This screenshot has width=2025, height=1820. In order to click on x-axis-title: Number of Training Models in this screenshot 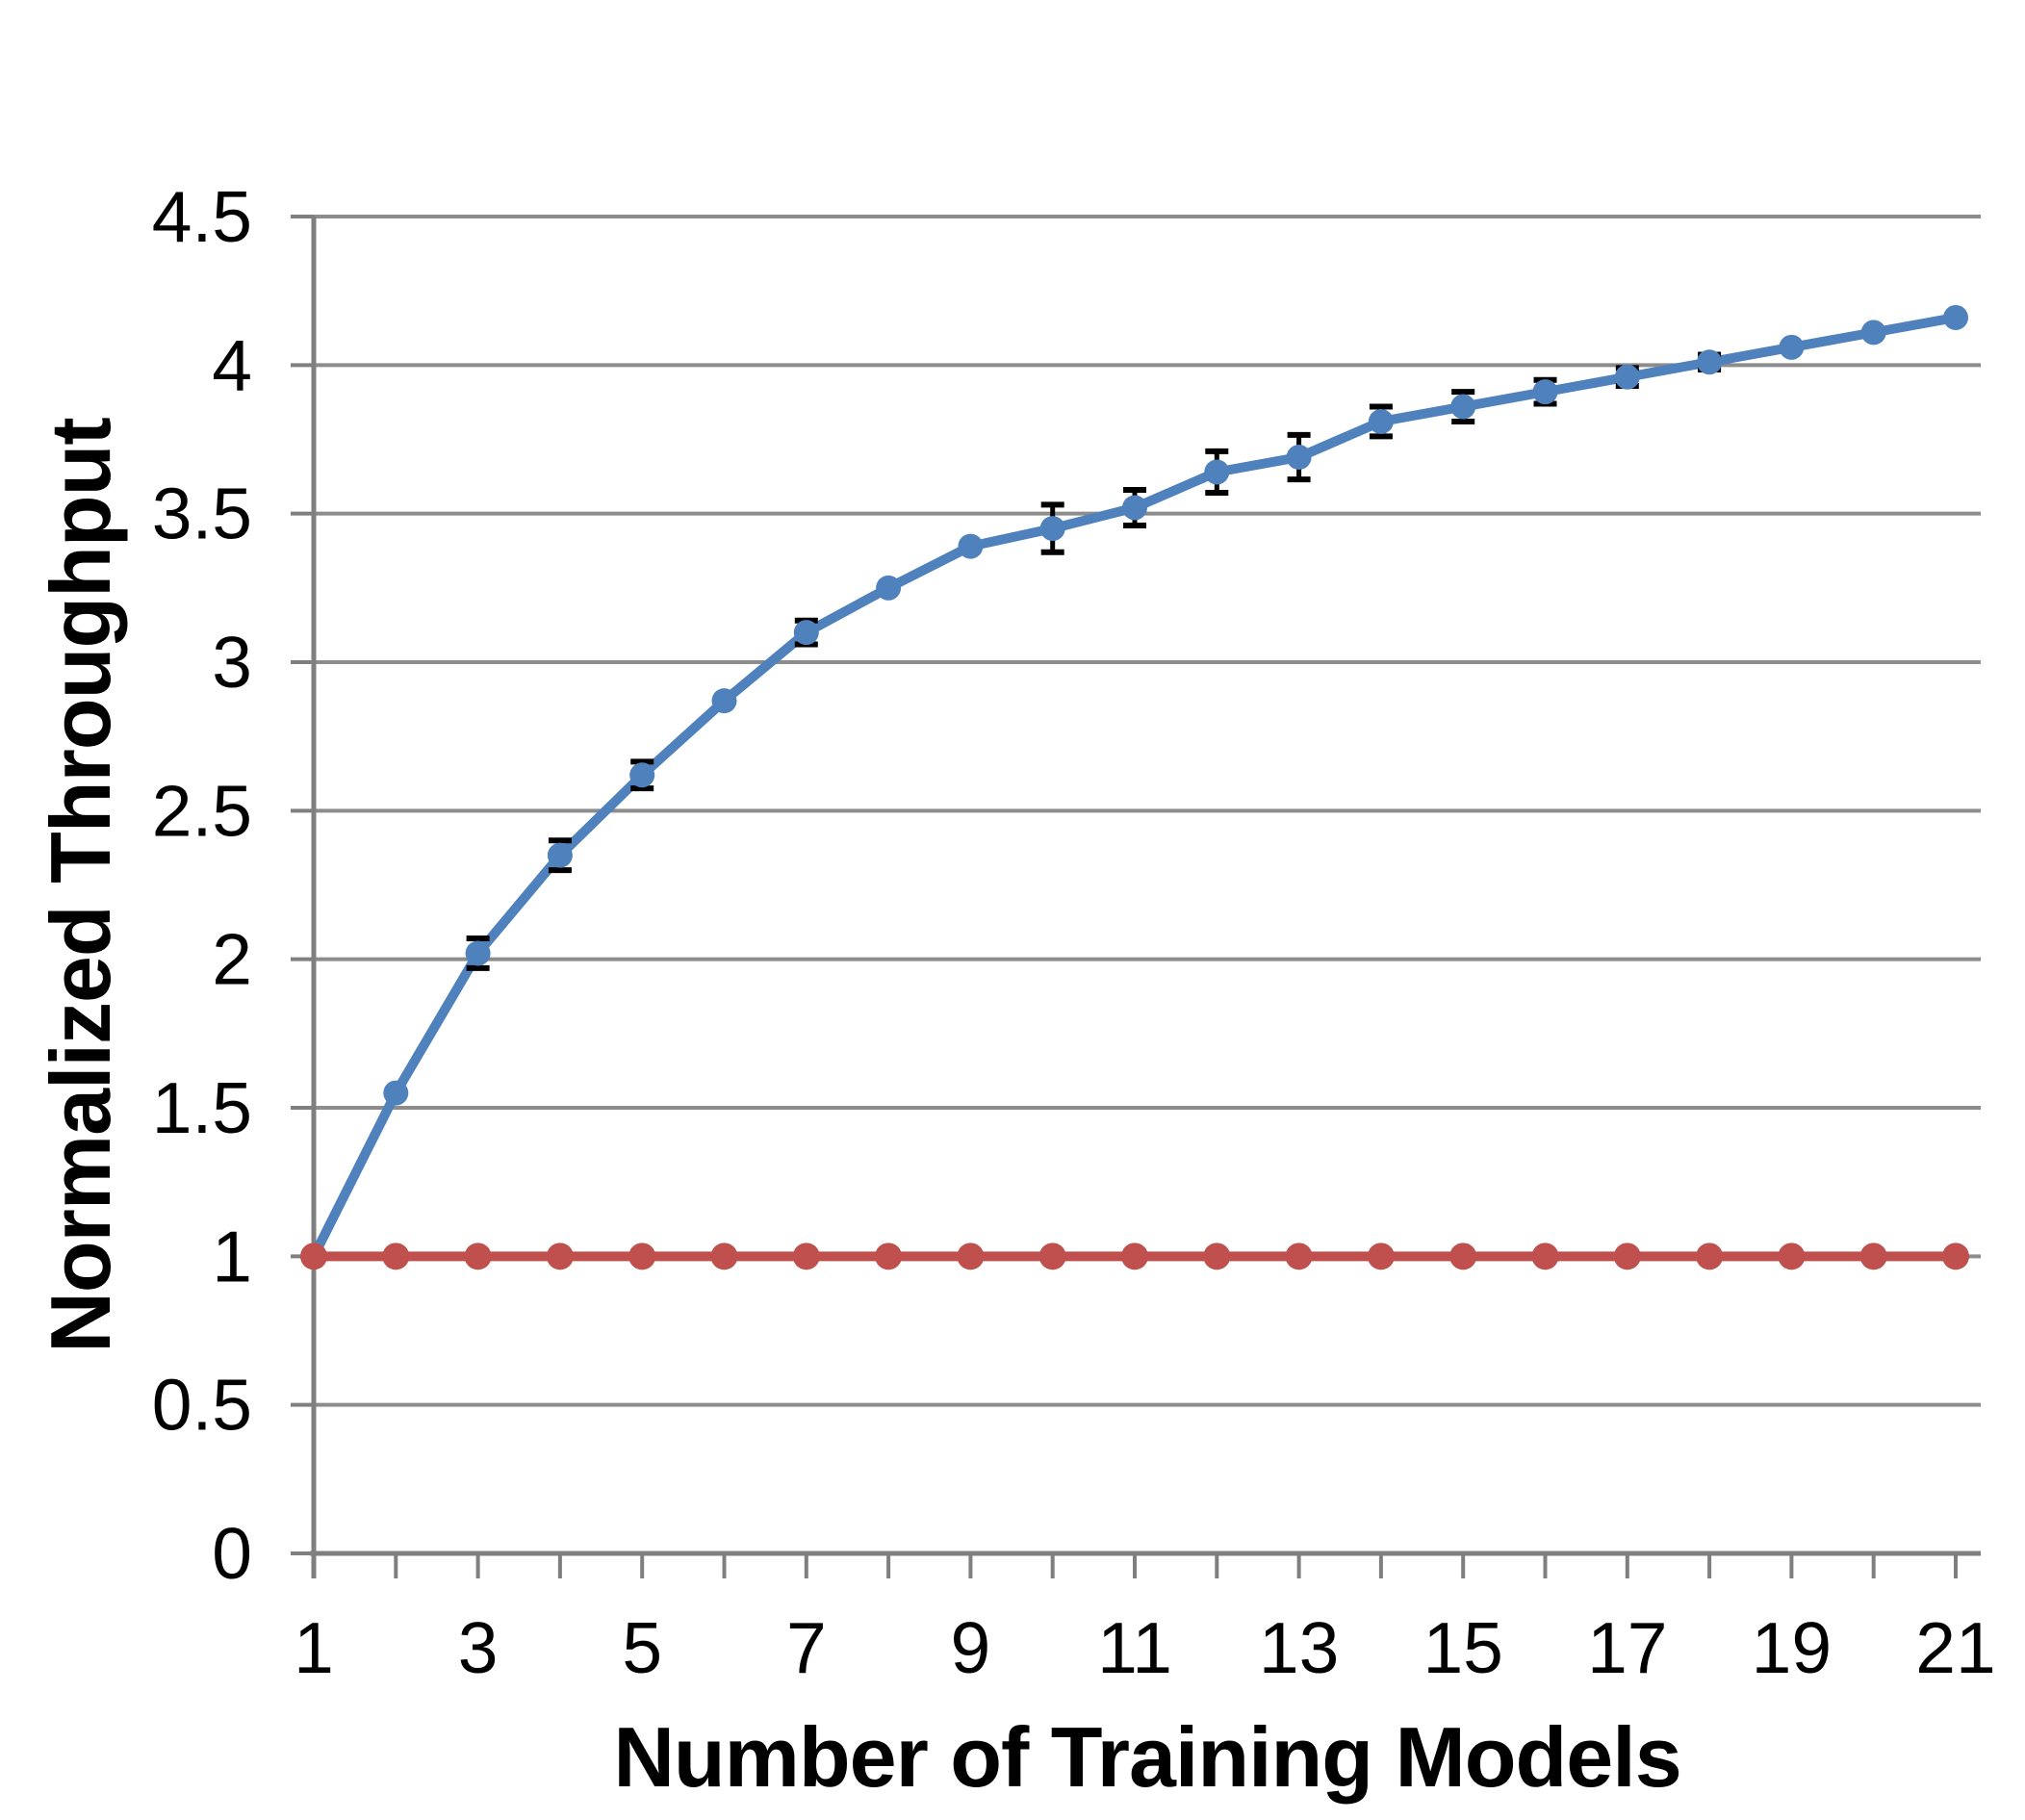, I will do `click(1147, 1757)`.